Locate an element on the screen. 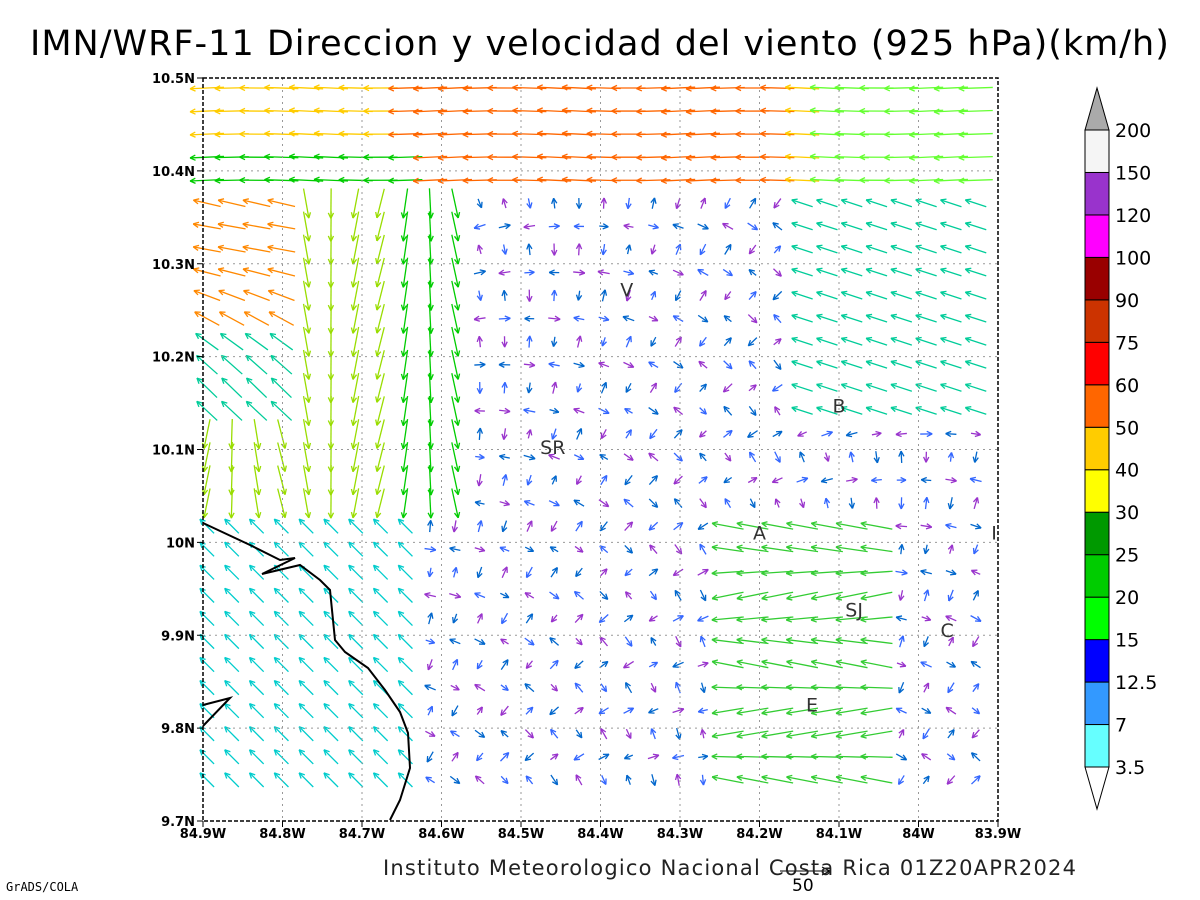 This screenshot has height=900, width=1200. colorbar-label: 15 is located at coordinates (1127, 641).